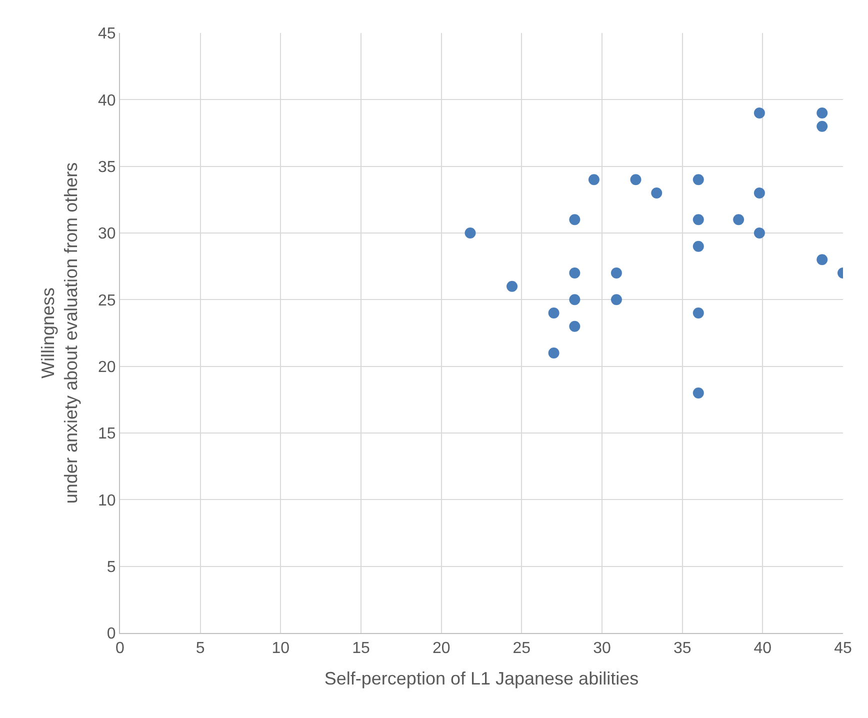 The width and height of the screenshot is (868, 718). I want to click on y-tick-label: 10, so click(107, 501).